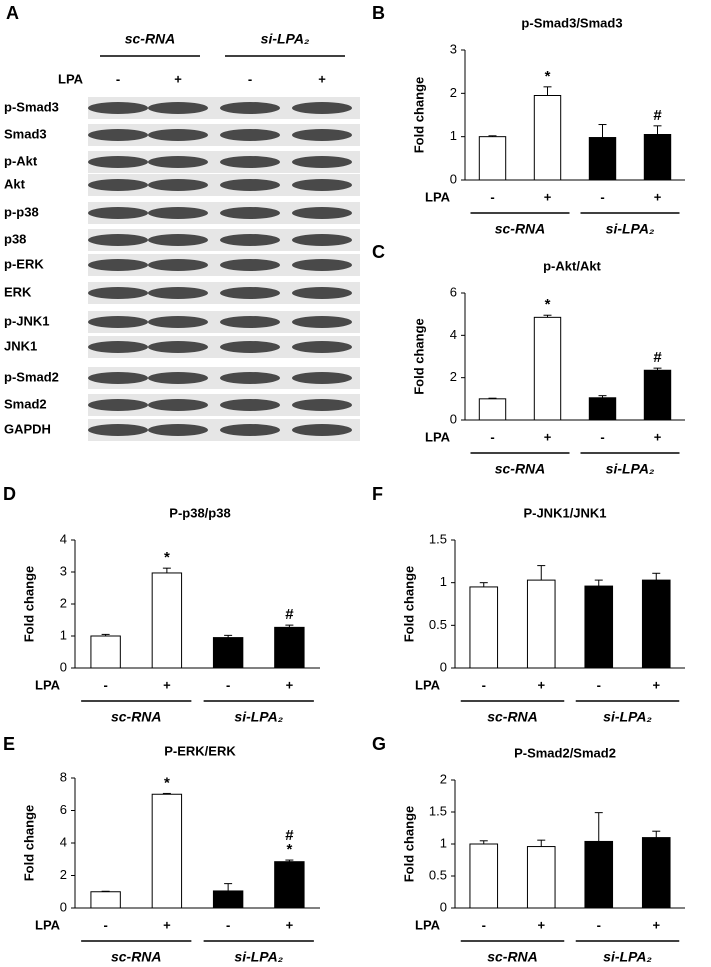  I want to click on chart-title: P-ERK/ERK, so click(200, 750).